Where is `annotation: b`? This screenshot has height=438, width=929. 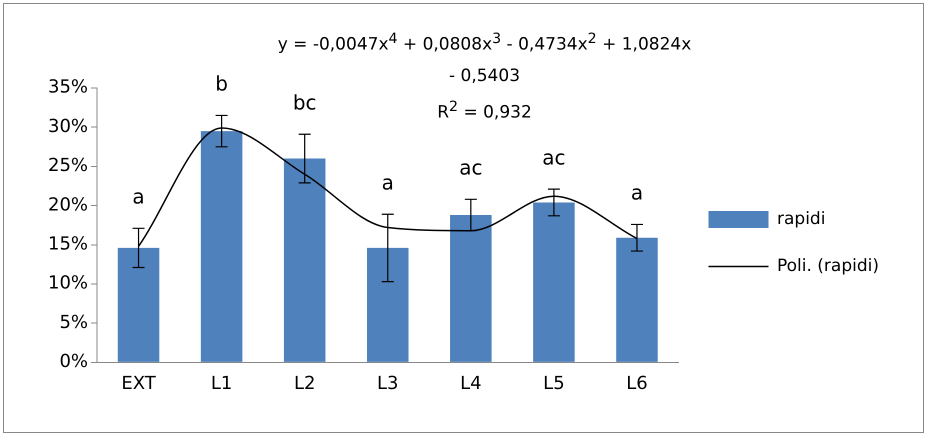
annotation: b is located at coordinates (221, 84).